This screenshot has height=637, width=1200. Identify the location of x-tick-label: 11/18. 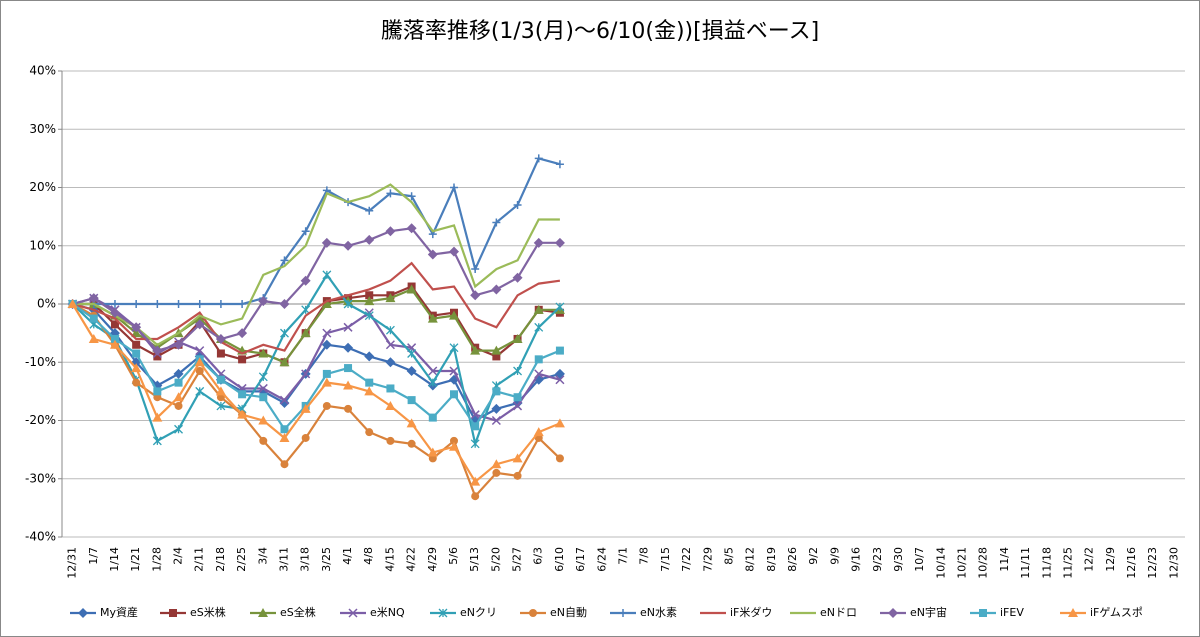
(1046, 563).